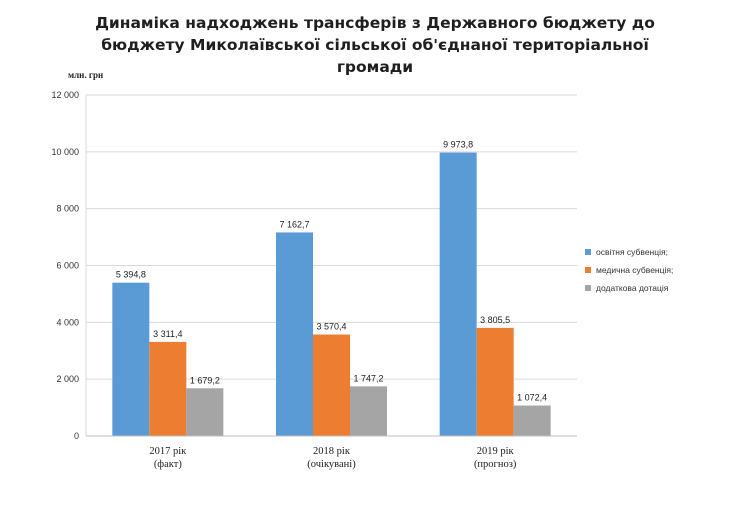 This screenshot has height=530, width=750. Describe the element at coordinates (294, 224) in the screenshot. I see `data-label: 7 162,7` at that location.